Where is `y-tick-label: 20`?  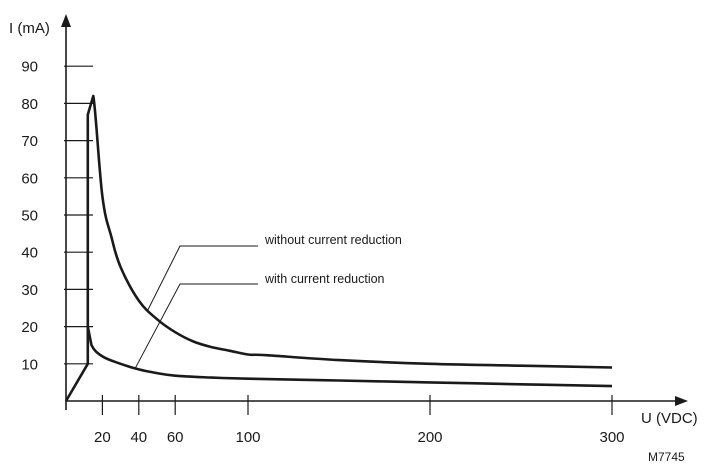
y-tick-label: 20 is located at coordinates (29, 327).